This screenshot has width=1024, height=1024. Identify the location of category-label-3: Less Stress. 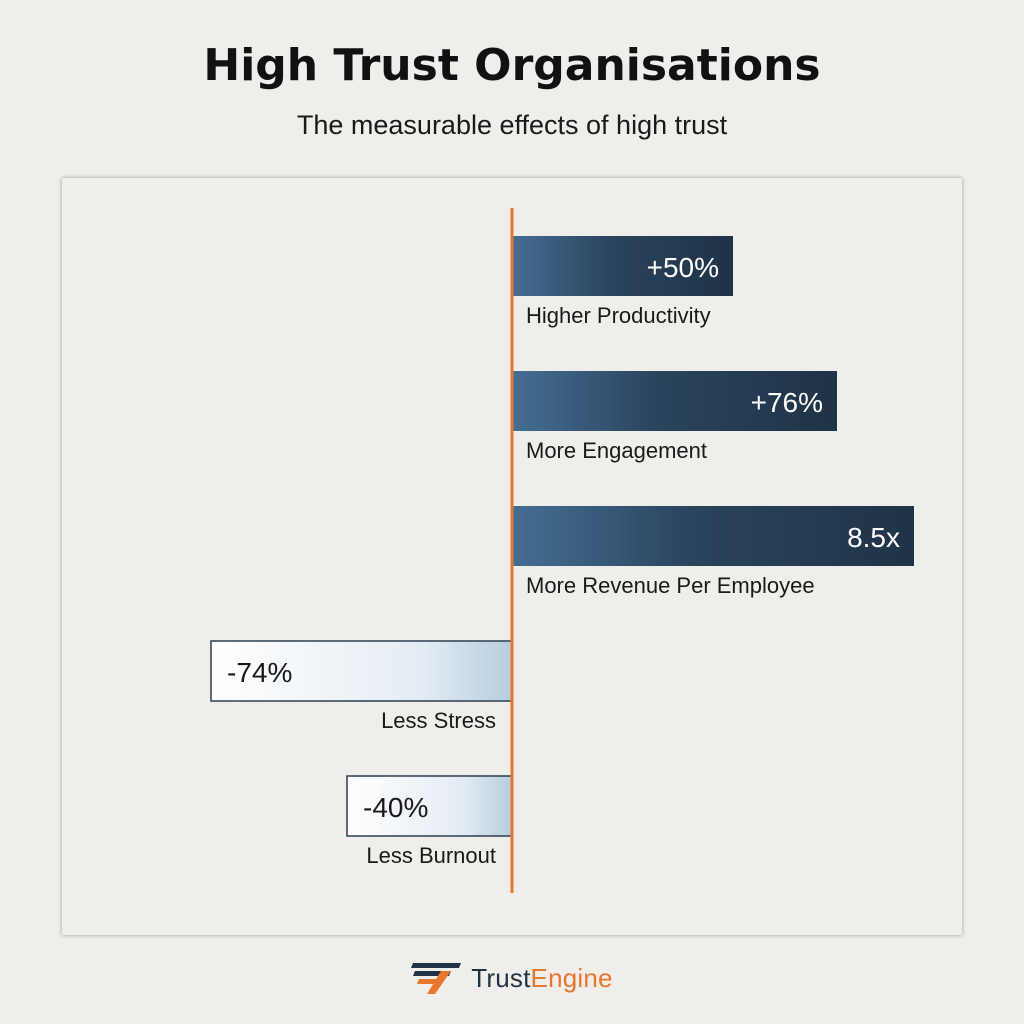
(438, 720).